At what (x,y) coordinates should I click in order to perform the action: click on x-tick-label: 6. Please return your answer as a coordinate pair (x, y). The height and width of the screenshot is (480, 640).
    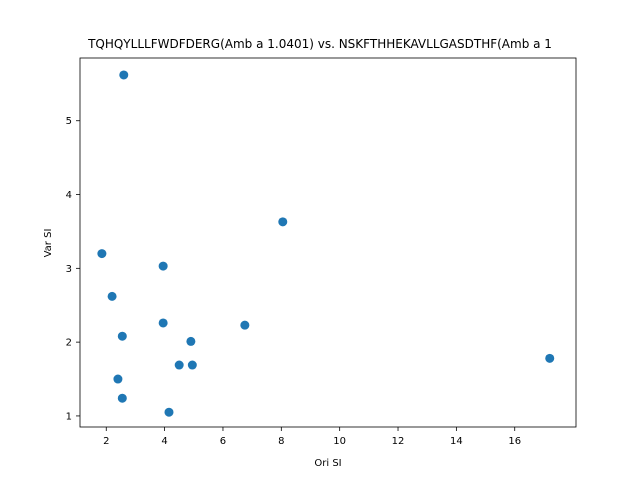
    Looking at the image, I should click on (223, 441).